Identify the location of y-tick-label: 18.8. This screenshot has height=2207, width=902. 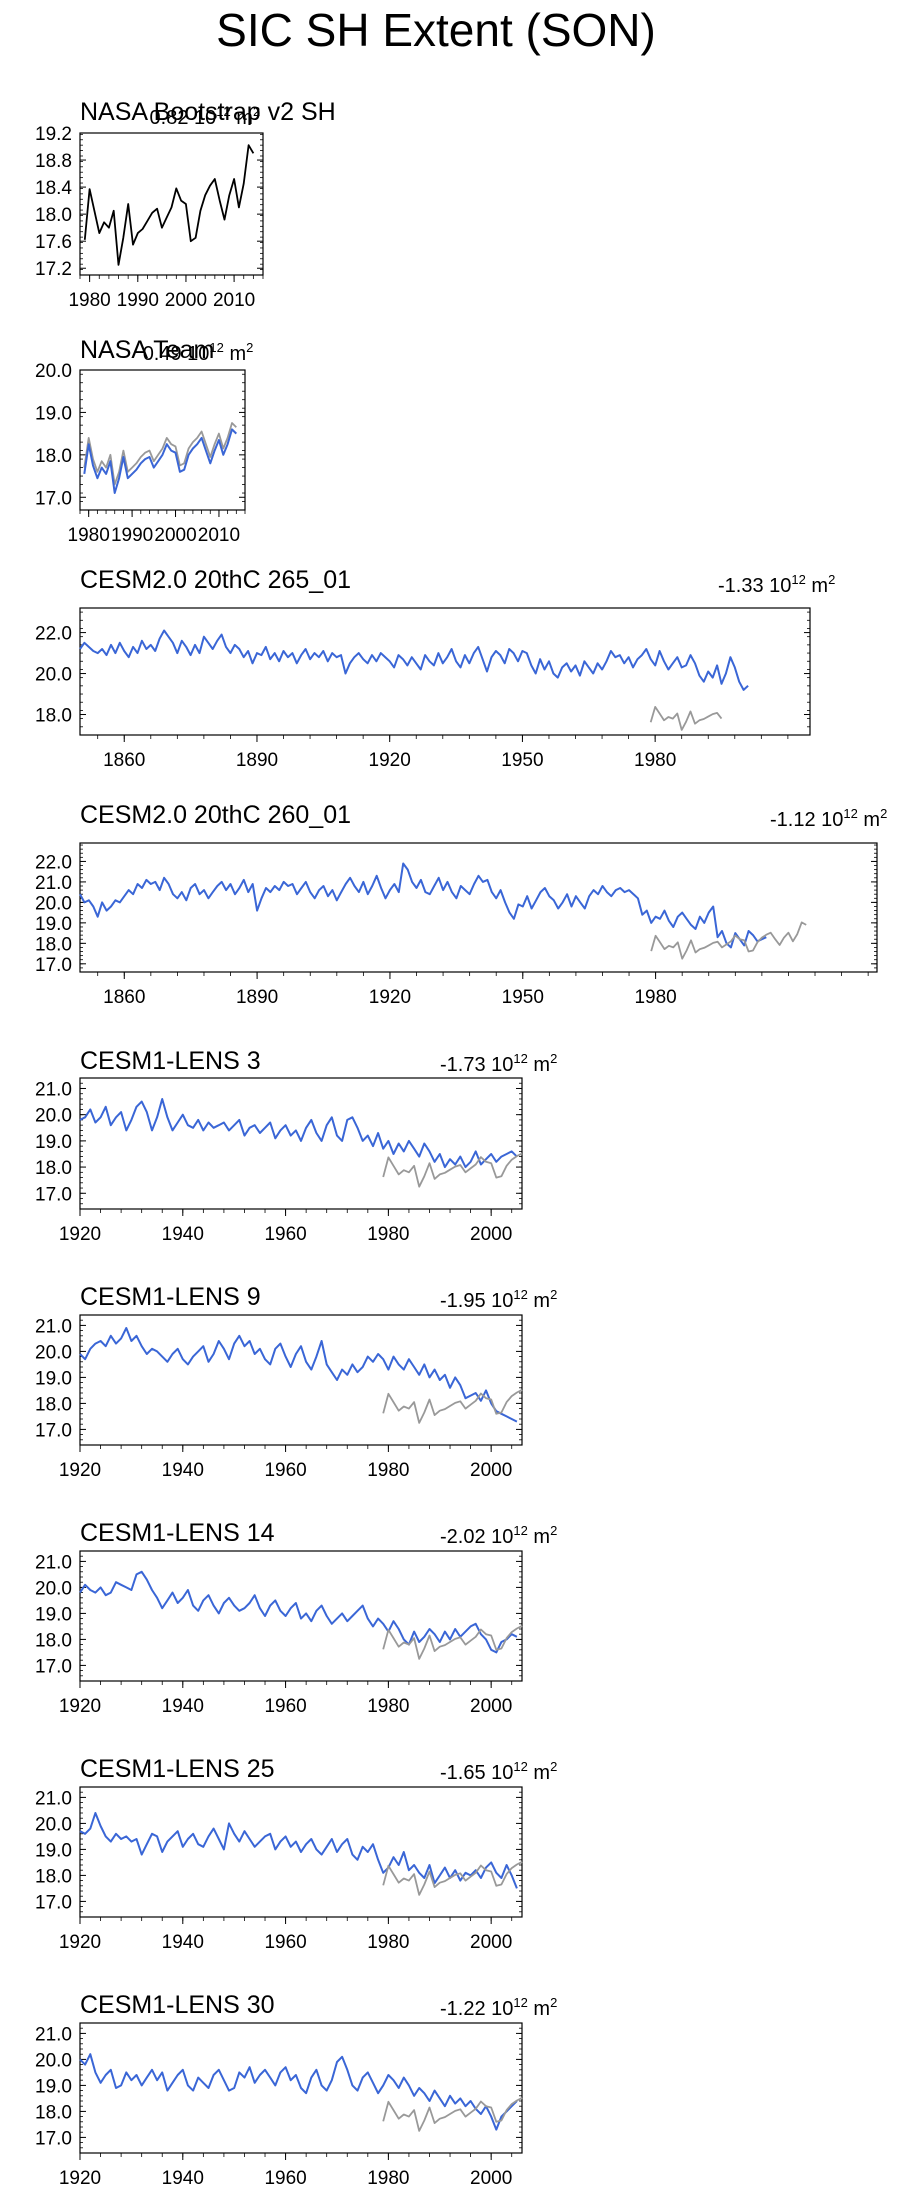
(53, 161).